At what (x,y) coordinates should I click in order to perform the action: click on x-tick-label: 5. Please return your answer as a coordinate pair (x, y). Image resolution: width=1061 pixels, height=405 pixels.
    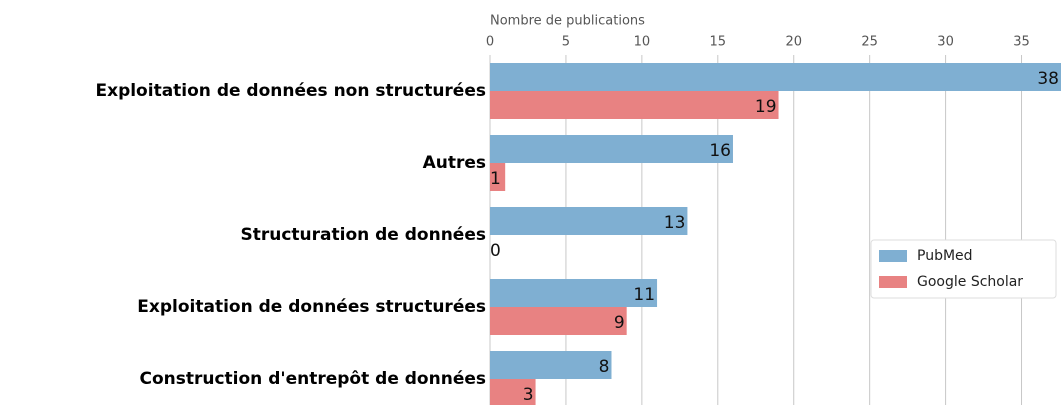
    Looking at the image, I should click on (566, 42).